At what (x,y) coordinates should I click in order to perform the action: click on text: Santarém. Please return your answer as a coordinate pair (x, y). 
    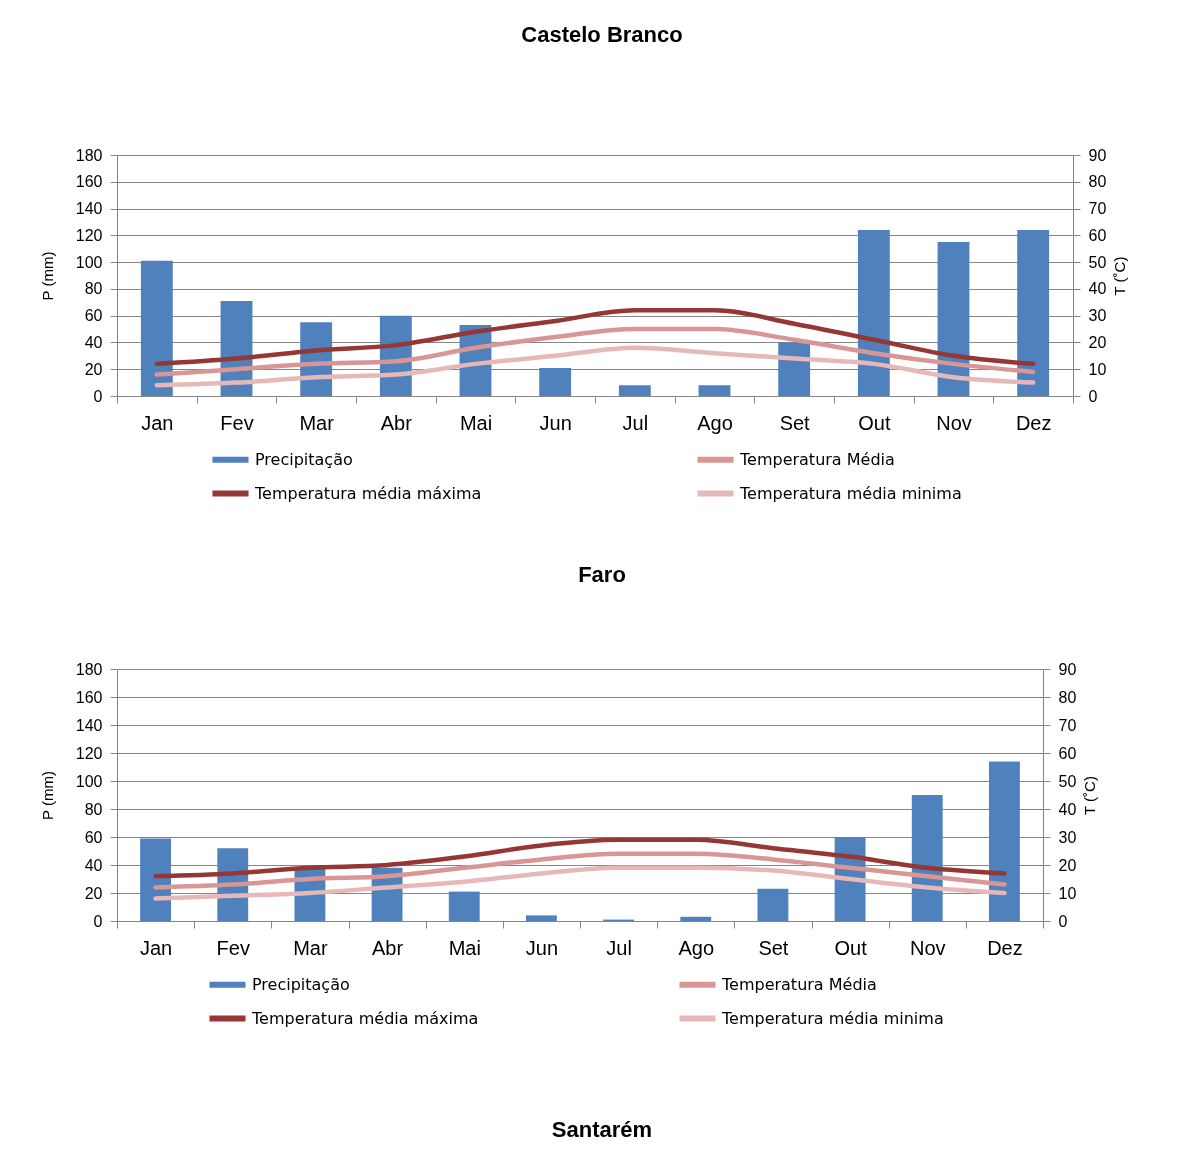
    Looking at the image, I should click on (602, 1129).